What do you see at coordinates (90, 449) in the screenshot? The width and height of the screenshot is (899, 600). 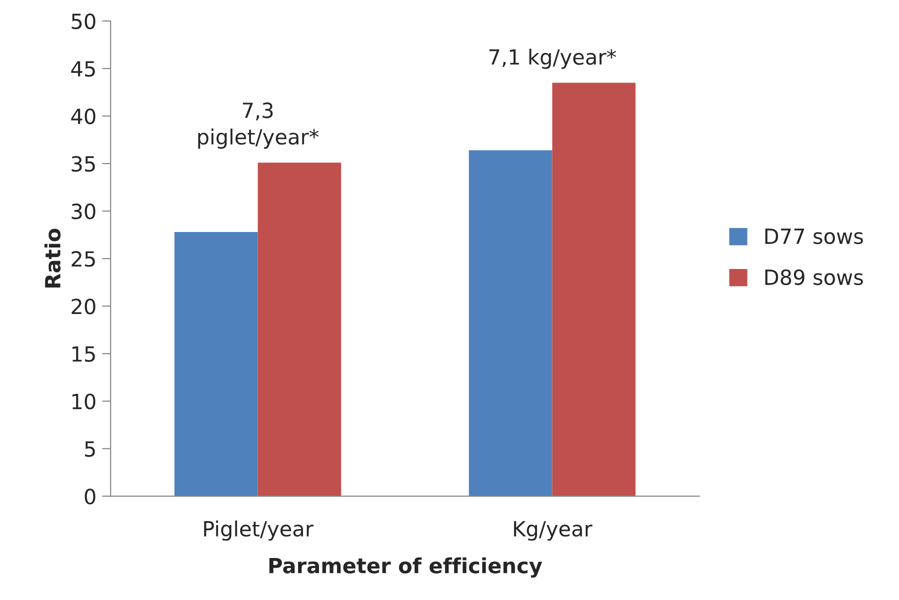 I see `y-tick-label: 5` at bounding box center [90, 449].